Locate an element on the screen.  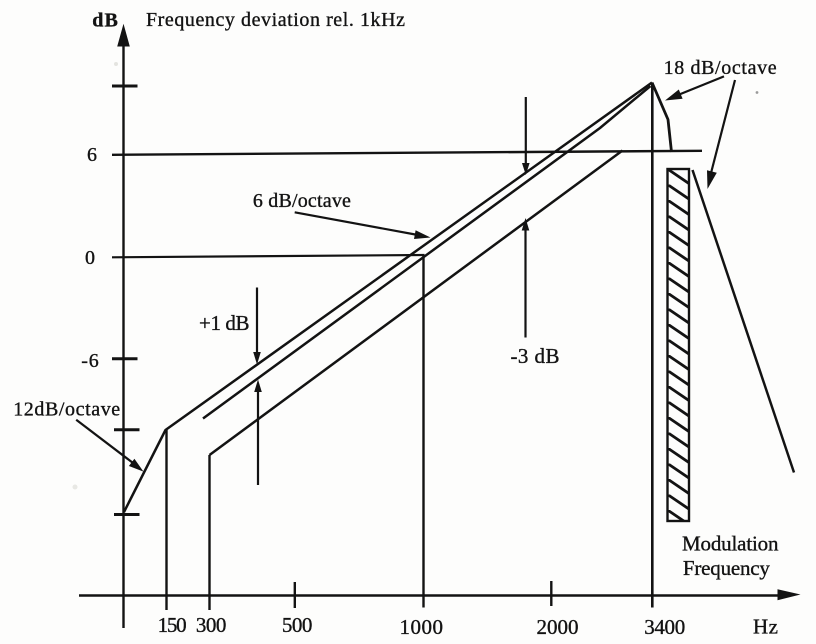
svg-text: 18 dB/octave is located at coordinates (720, 68).